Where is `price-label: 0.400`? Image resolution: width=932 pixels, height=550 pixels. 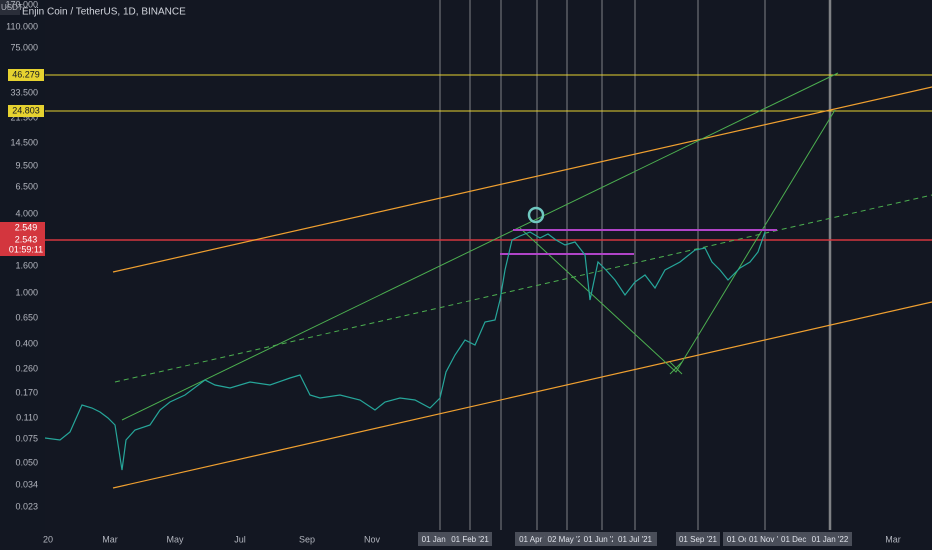 price-label: 0.400 is located at coordinates (26, 343).